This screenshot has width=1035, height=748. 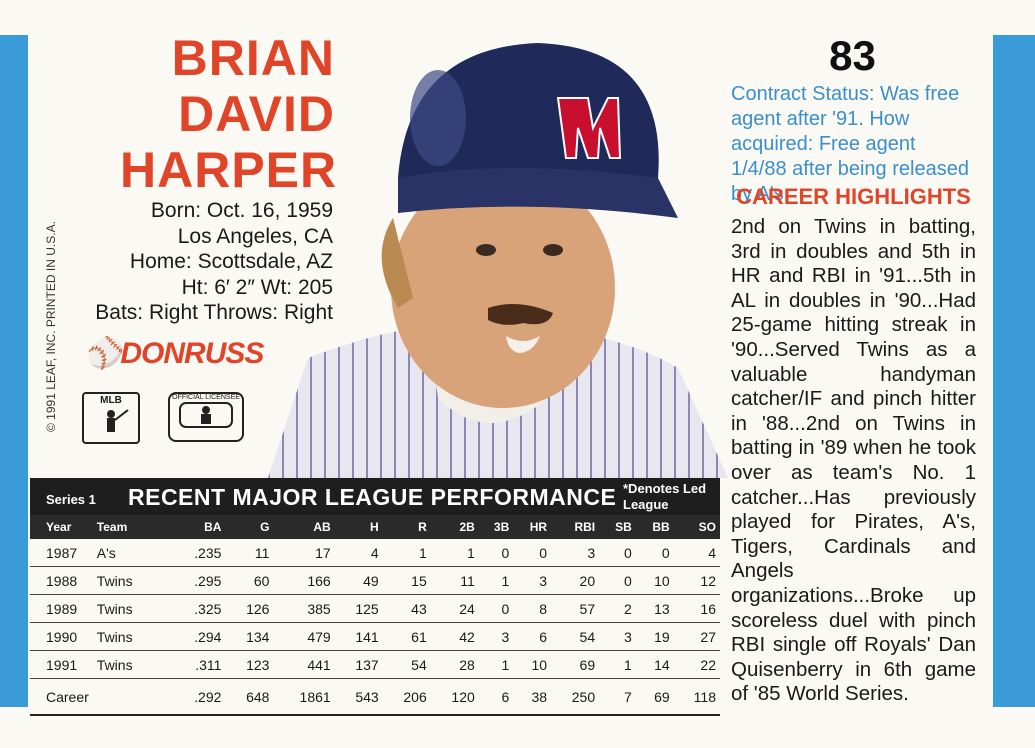 What do you see at coordinates (61, 636) in the screenshot?
I see `table-cell: 1990` at bounding box center [61, 636].